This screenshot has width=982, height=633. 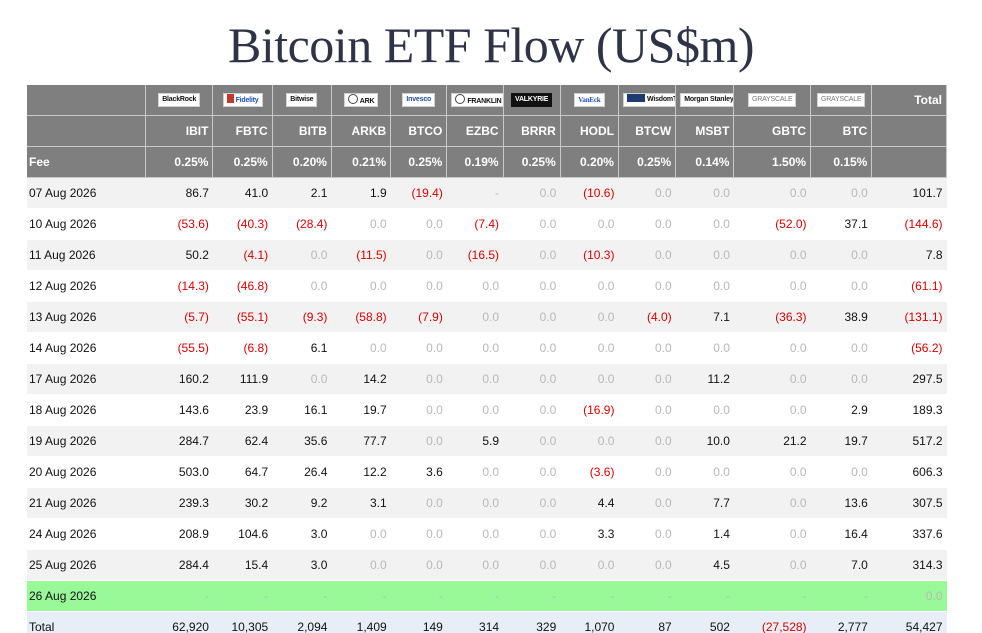 I want to click on flow-cell-gbtc: -, so click(x=772, y=596).